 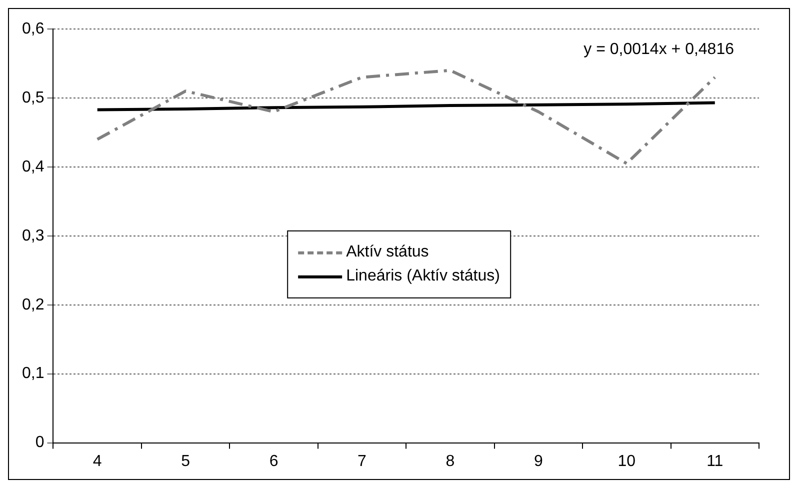 What do you see at coordinates (33, 373) in the screenshot?
I see `y-tick-label: 0,1` at bounding box center [33, 373].